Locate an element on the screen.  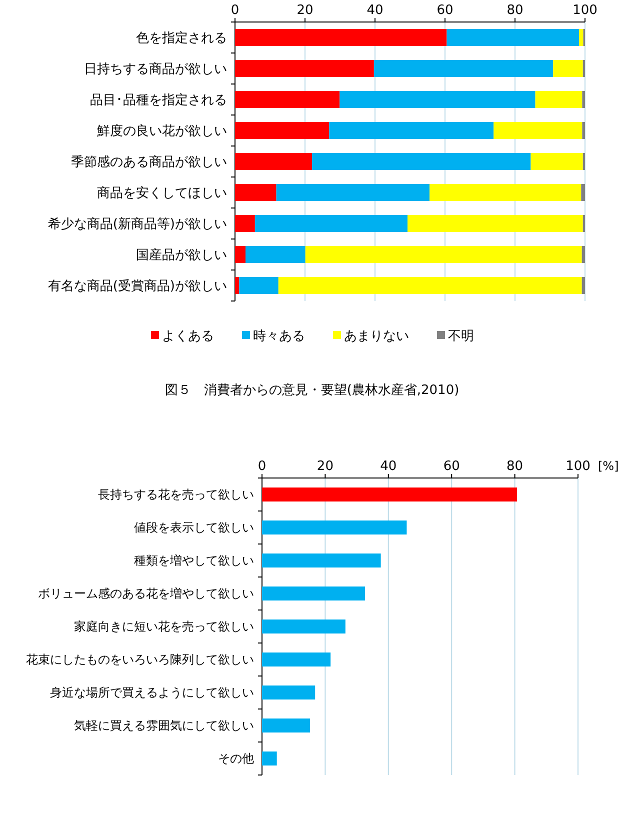
y-tick-label: 長持ちする花を売って欲しい is located at coordinates (176, 495).